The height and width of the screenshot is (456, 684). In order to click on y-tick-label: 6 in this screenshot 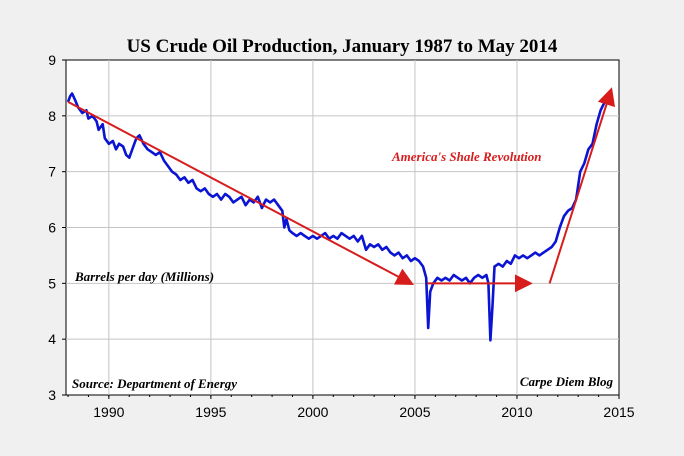, I will do `click(52, 228)`.